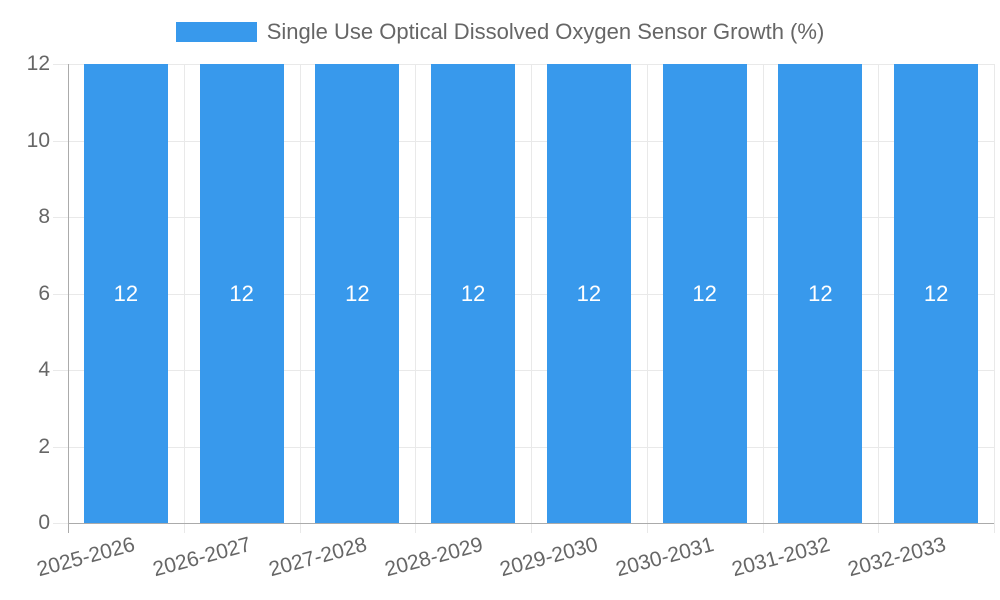 This screenshot has height=600, width=1000. I want to click on x-axis-tick-label: 2027-2028, so click(318, 557).